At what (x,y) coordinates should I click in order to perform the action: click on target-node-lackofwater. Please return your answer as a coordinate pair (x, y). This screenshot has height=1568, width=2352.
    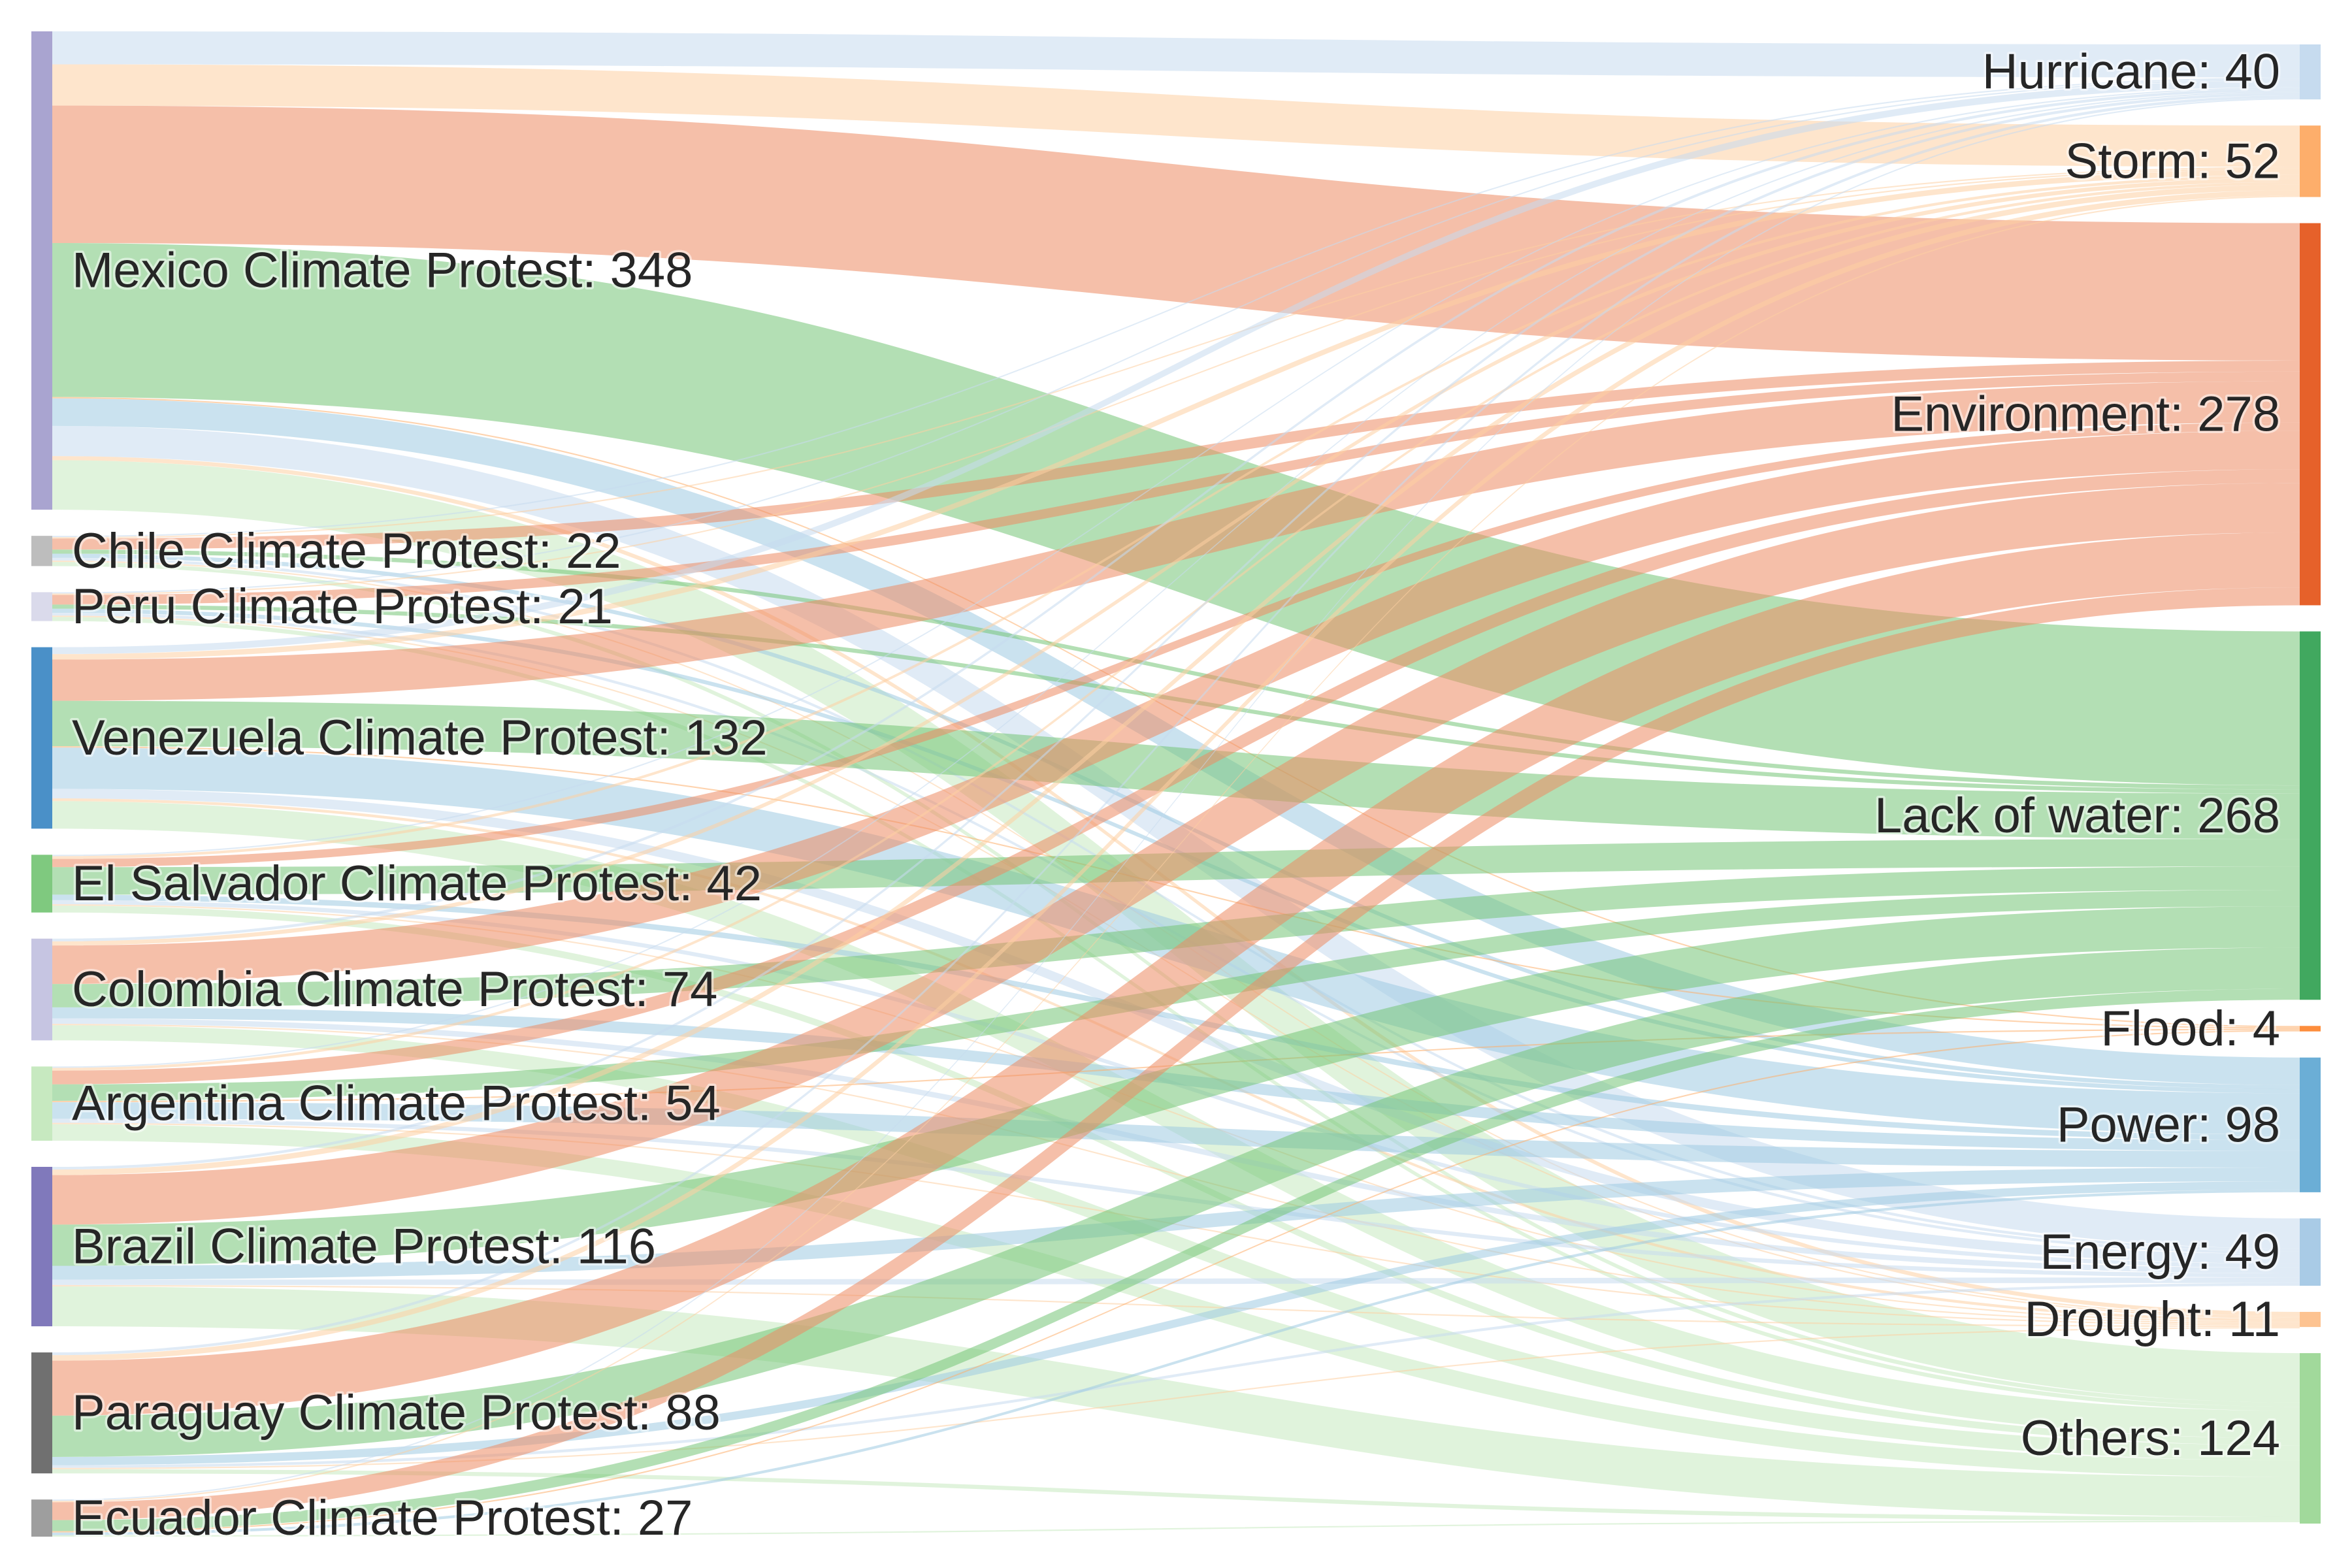
    Looking at the image, I should click on (2310, 815).